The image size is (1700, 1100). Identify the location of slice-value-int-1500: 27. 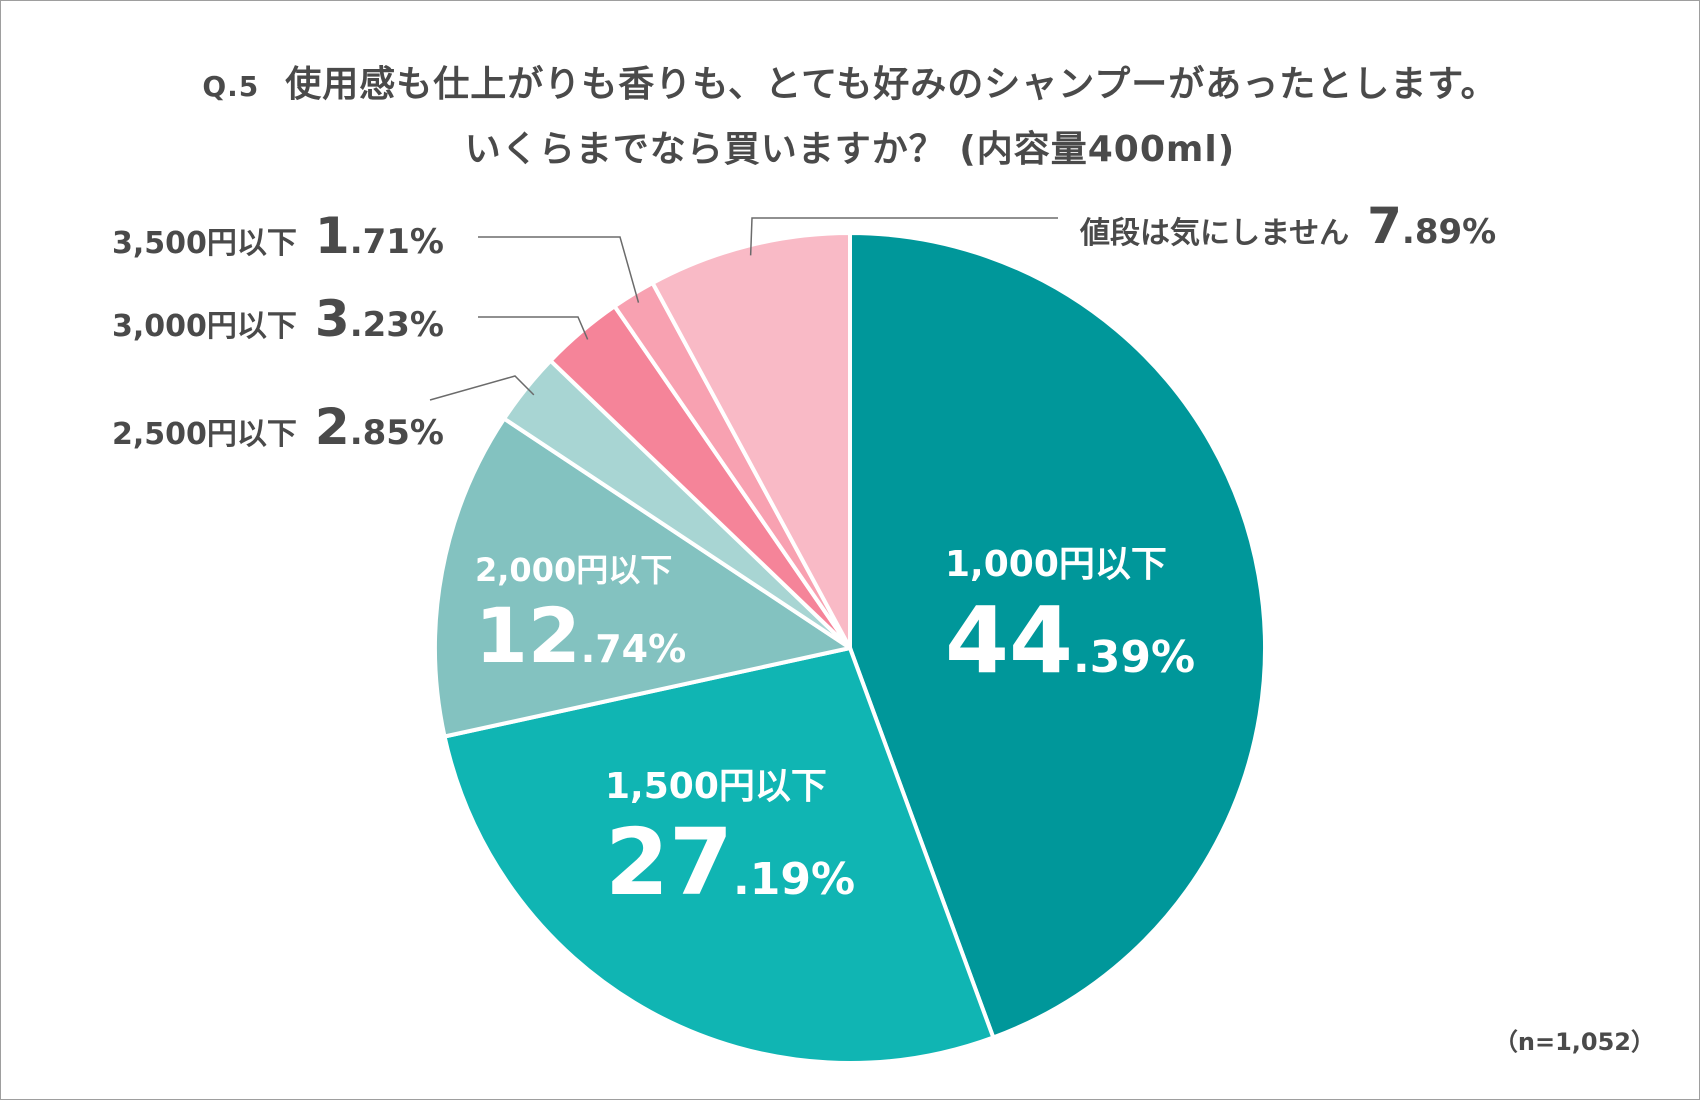
(669, 862).